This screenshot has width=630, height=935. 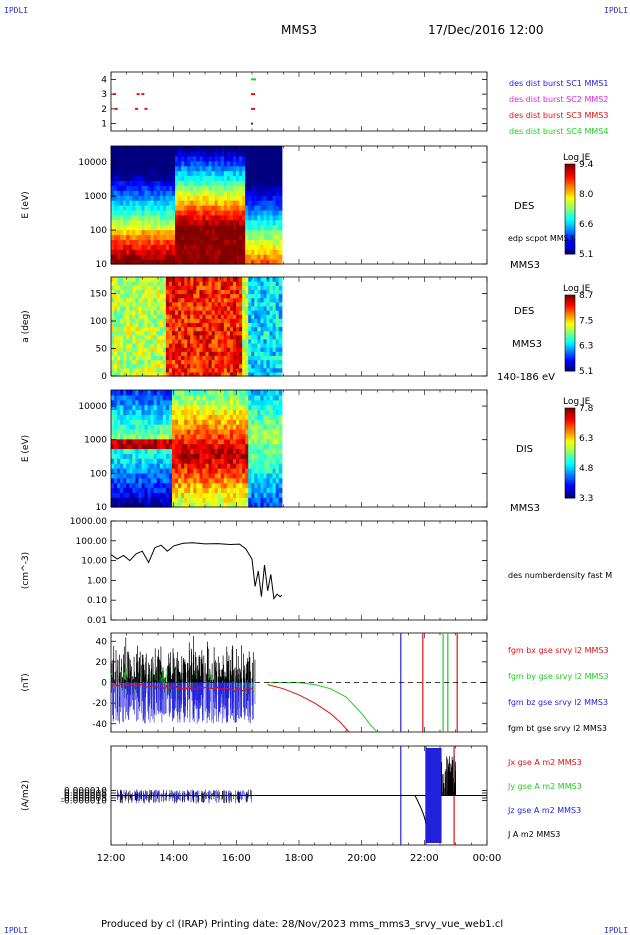 I want to click on fgm-series-line, so click(x=323, y=708).